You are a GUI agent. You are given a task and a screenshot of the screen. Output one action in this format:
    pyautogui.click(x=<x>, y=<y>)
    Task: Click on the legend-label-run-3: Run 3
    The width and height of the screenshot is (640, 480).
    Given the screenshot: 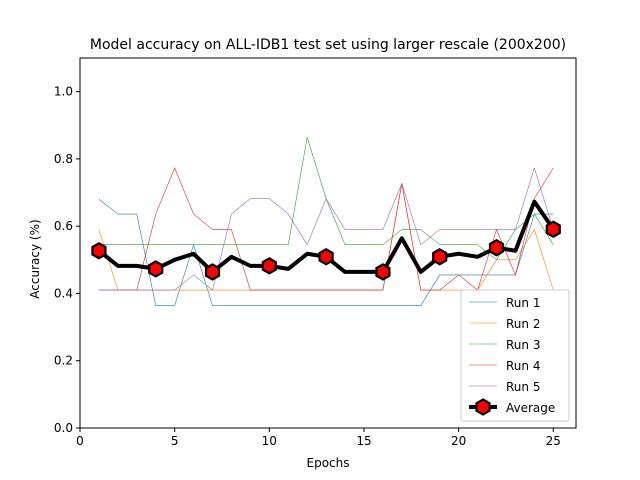 What is the action you would take?
    pyautogui.click(x=523, y=345)
    